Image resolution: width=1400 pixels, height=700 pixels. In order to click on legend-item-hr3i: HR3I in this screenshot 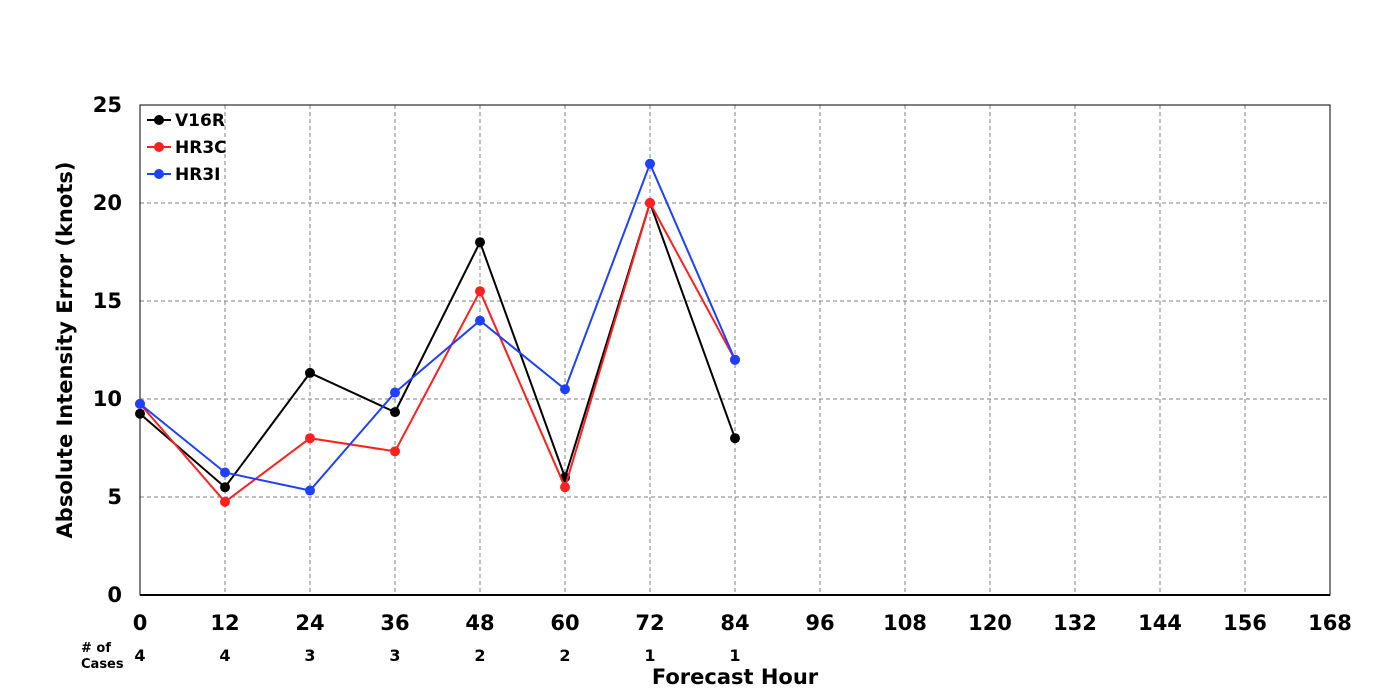, I will do `click(183, 175)`.